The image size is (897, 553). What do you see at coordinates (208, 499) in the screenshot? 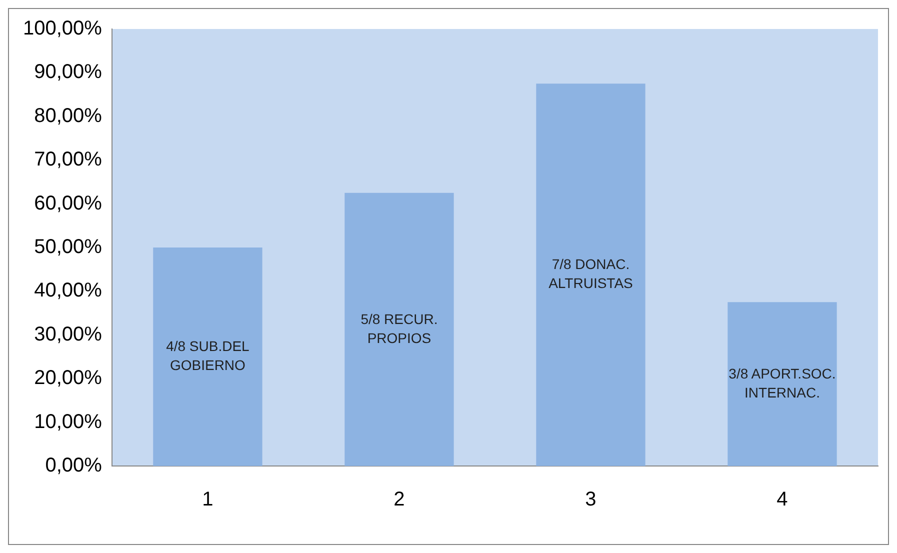
I see `x-tick-label: 1` at bounding box center [208, 499].